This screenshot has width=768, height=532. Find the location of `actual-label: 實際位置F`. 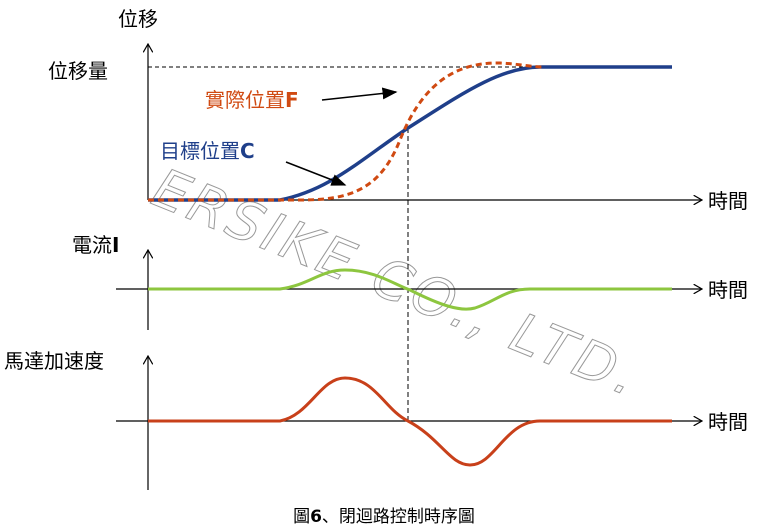

actual-label: 實際位置F is located at coordinates (252, 100).